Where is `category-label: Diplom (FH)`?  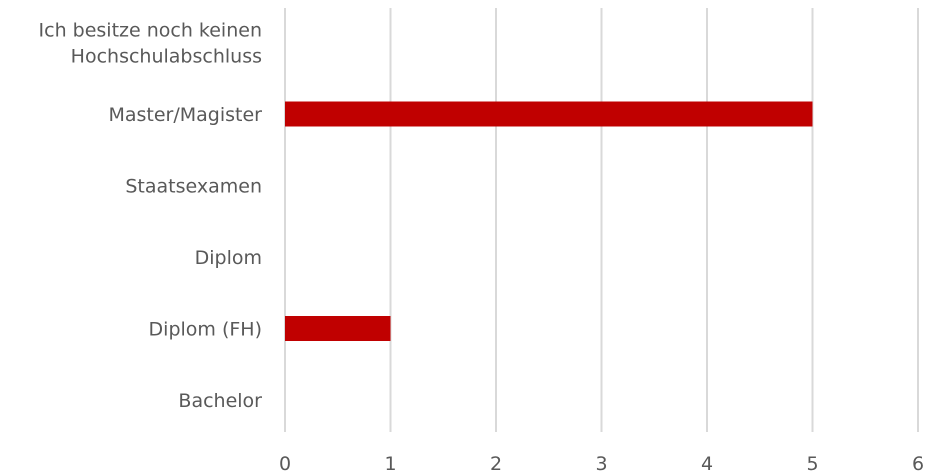 category-label: Diplom (FH) is located at coordinates (205, 330).